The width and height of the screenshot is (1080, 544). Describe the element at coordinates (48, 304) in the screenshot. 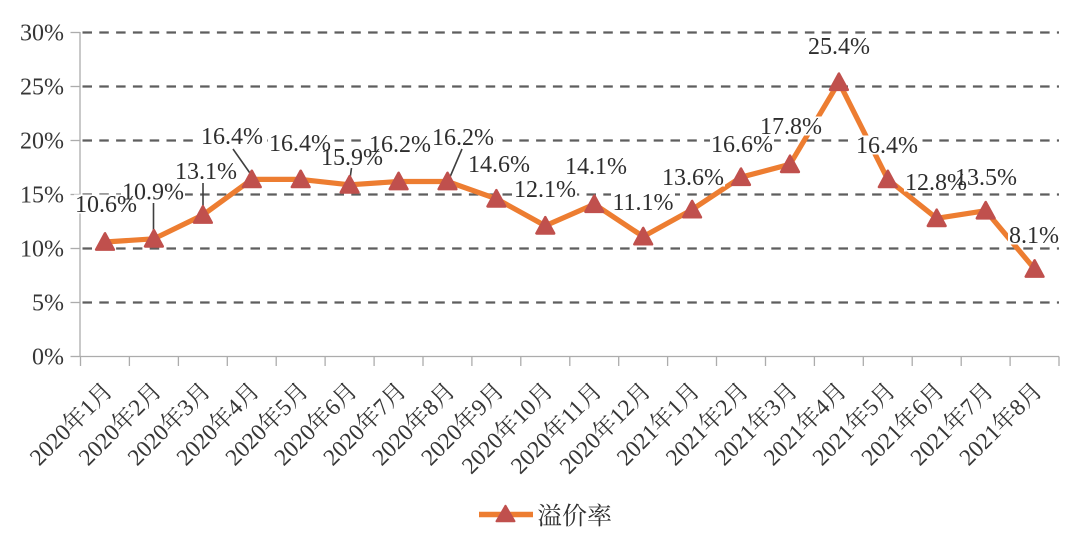

I see `svg-text: 5%` at that location.